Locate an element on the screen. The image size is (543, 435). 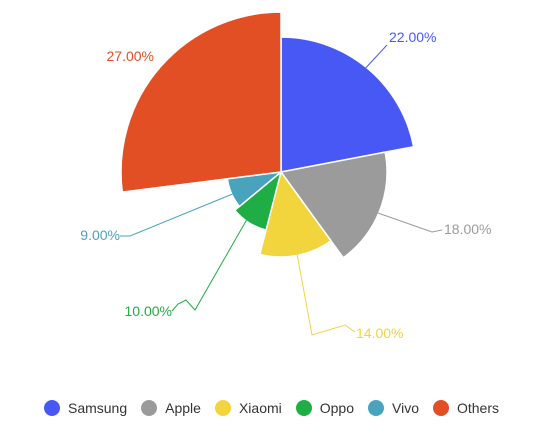
data-label-xiaomi: 14.00% is located at coordinates (379, 333).